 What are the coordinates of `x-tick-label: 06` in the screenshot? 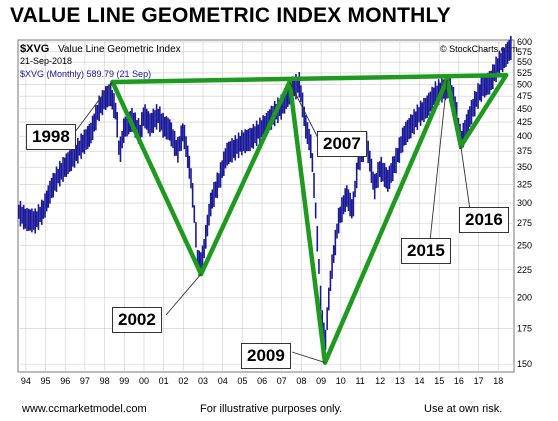 It's located at (262, 381).